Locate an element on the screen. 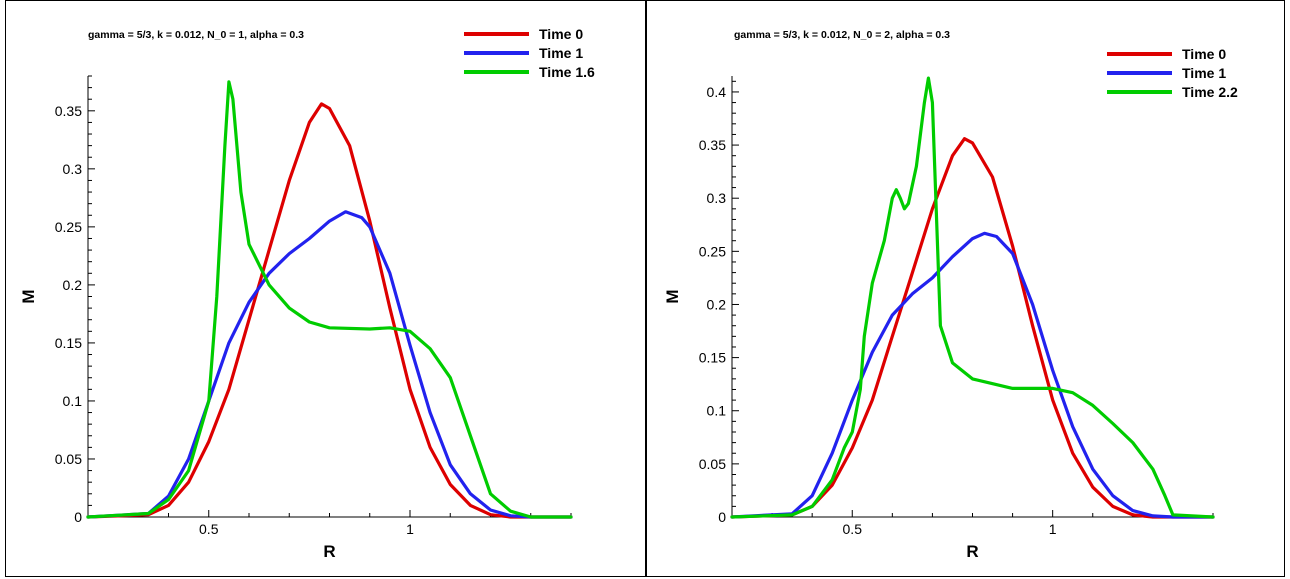 The height and width of the screenshot is (579, 1290). legend-label-2: Time 1.6 is located at coordinates (567, 72).